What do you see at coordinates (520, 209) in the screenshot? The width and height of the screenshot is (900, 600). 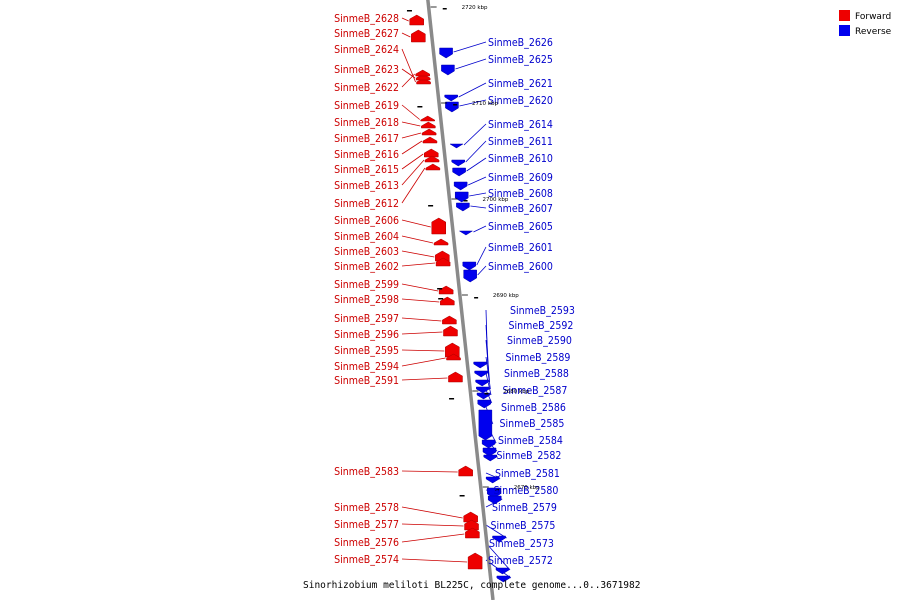 I see `reverse-gene-label: SinmeB_2607` at bounding box center [520, 209].